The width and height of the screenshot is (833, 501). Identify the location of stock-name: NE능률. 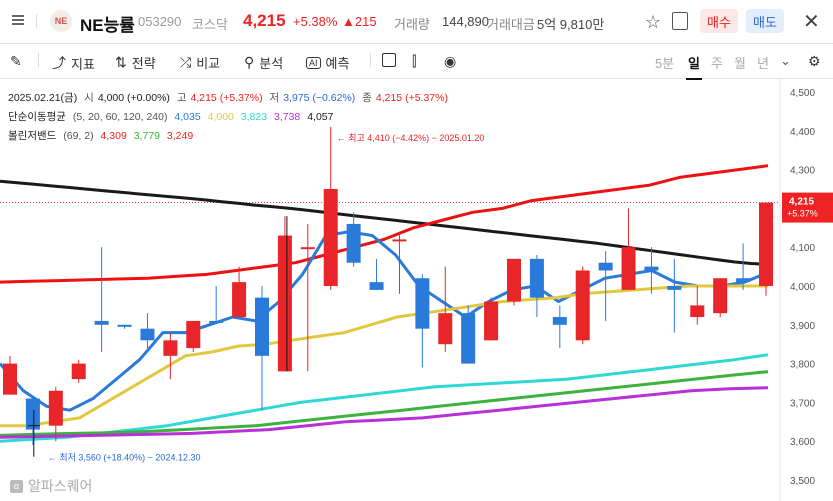
(107, 25).